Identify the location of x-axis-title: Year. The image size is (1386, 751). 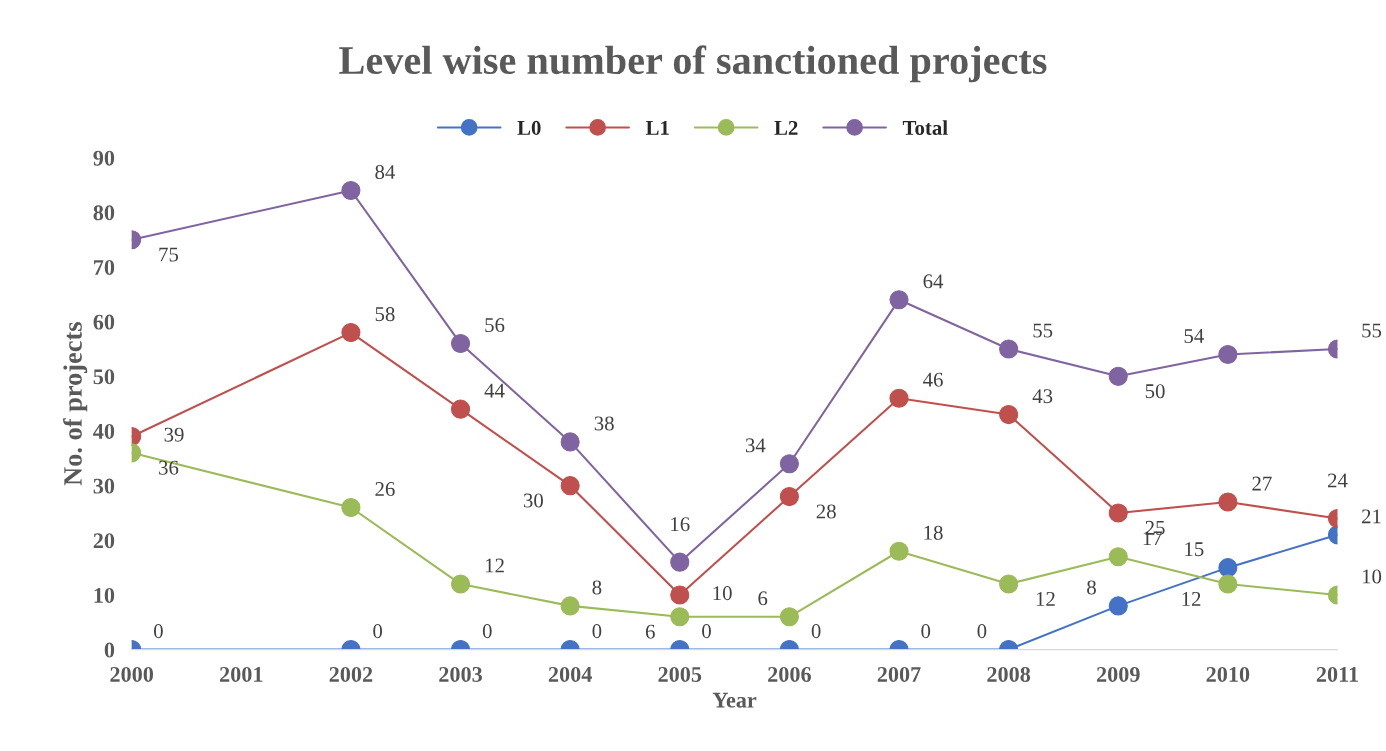
(734, 700).